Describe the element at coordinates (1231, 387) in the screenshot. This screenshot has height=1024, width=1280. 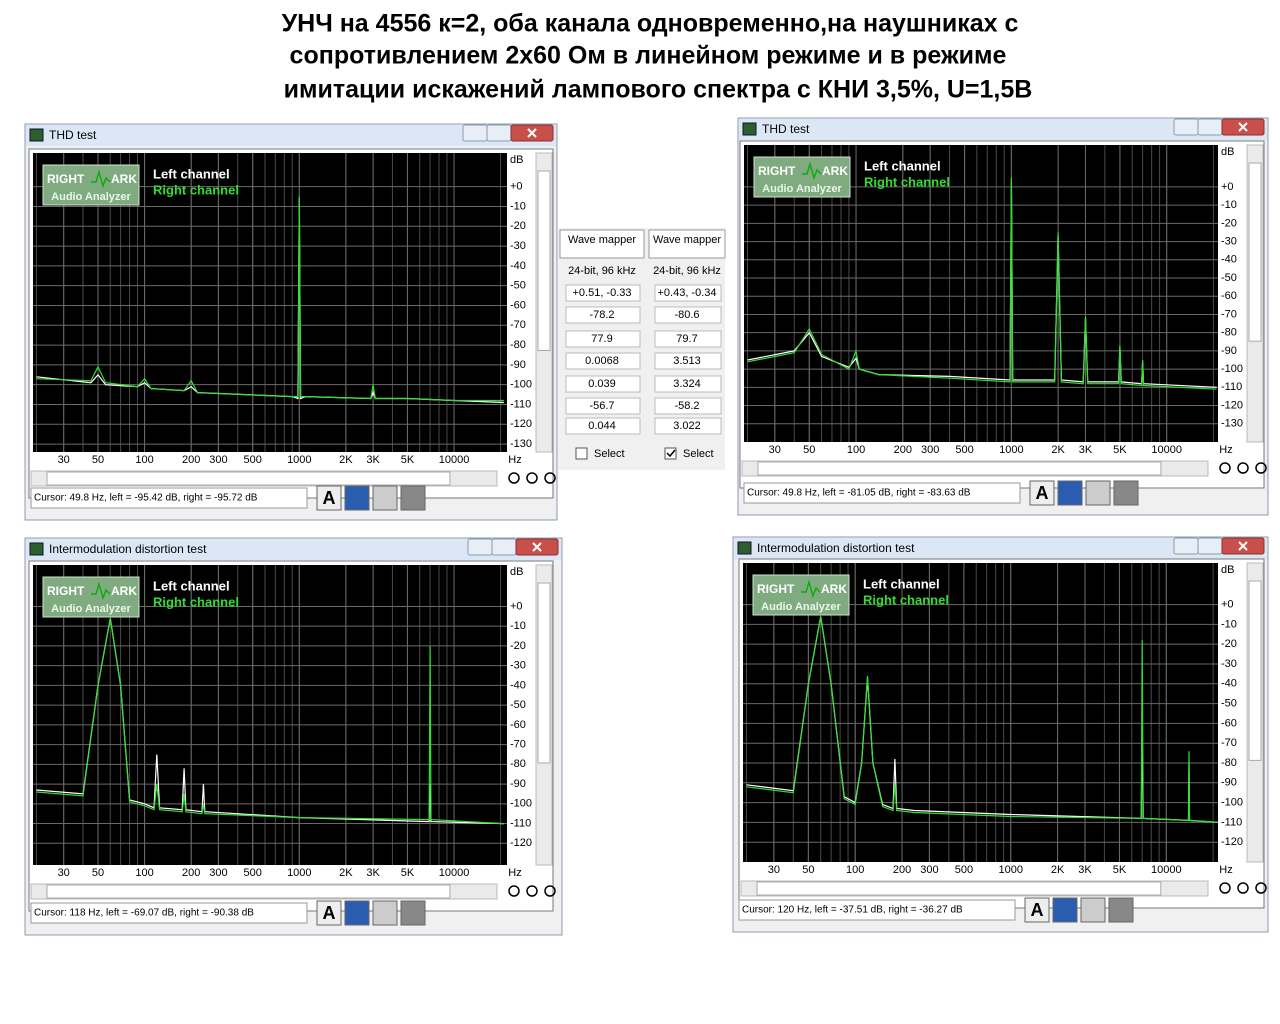
I see `y-tick-label: -110` at that location.